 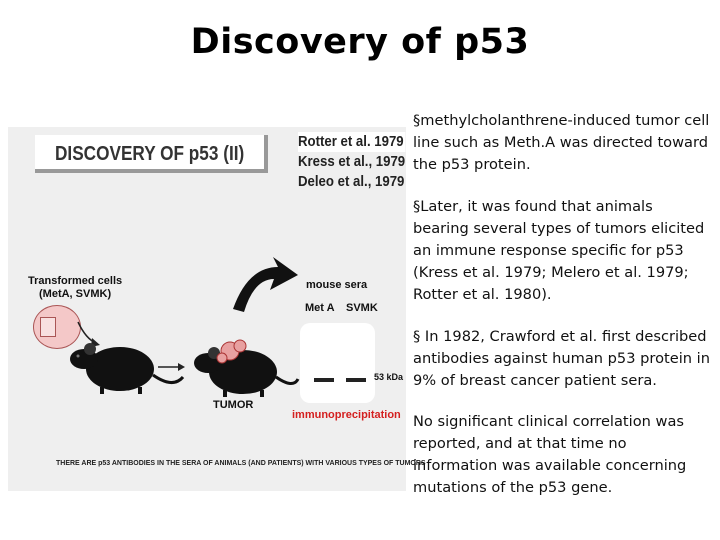 What do you see at coordinates (351, 181) in the screenshot?
I see `reference-item: Deleo et al., 1979` at bounding box center [351, 181].